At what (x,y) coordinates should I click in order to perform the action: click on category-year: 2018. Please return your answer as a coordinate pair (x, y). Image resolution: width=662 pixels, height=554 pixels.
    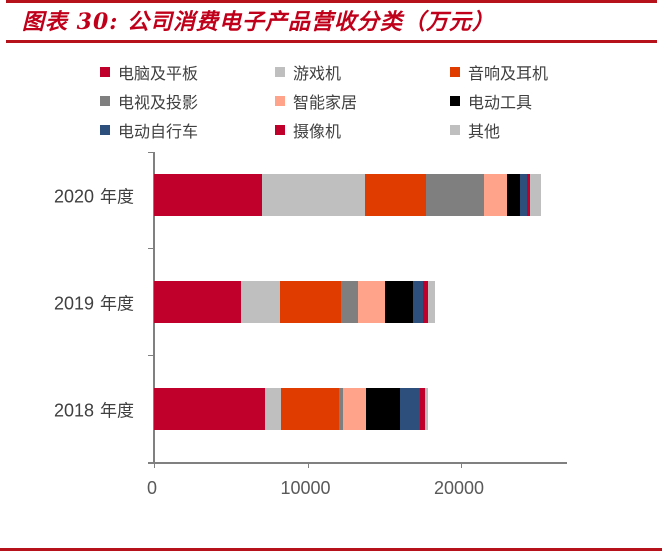
    Looking at the image, I should click on (73, 410).